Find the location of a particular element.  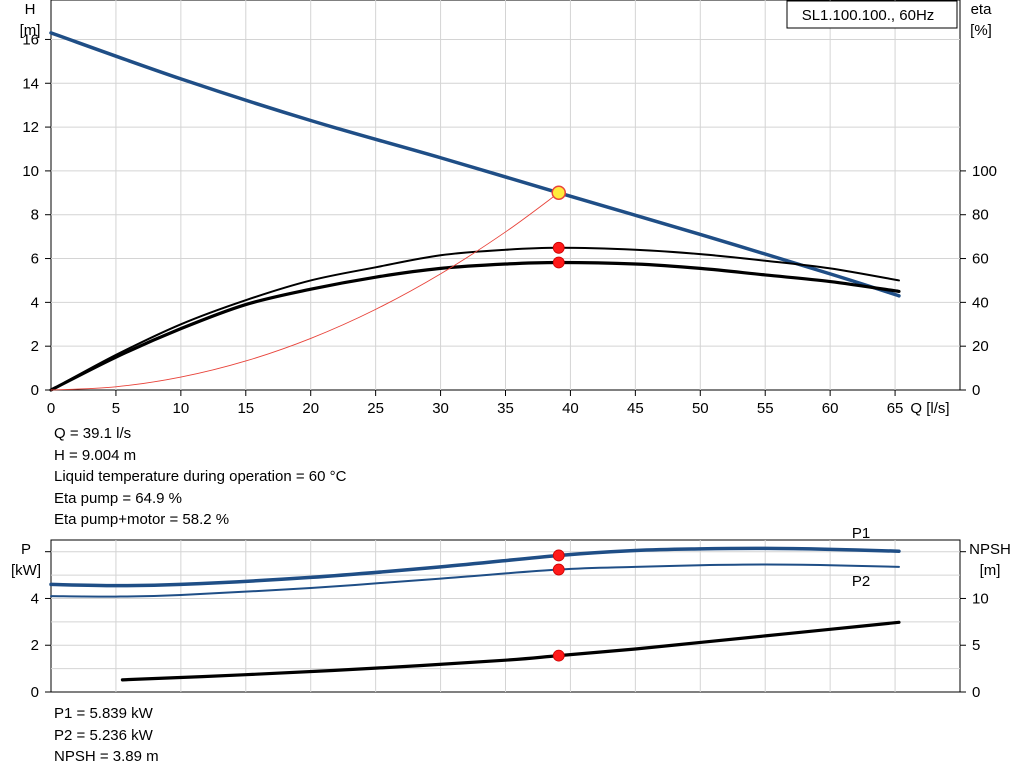

y-right-tick-label: 10 is located at coordinates (980, 598).